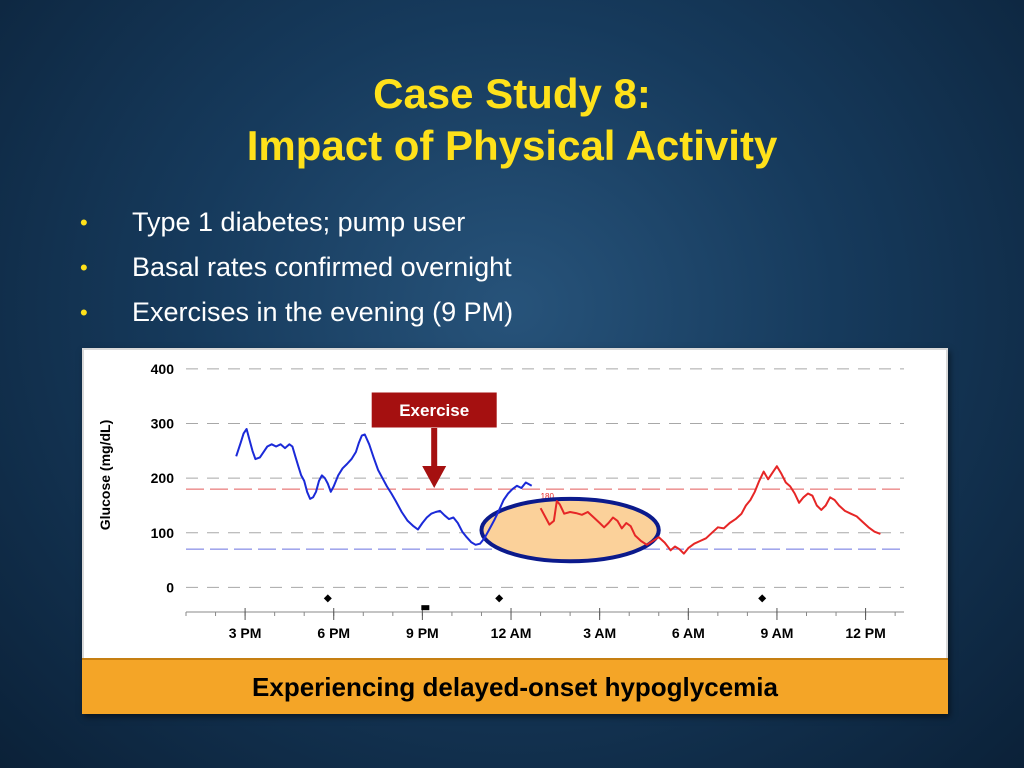 The width and height of the screenshot is (1024, 768). What do you see at coordinates (776, 633) in the screenshot?
I see `x-tick-label: 9 AM` at bounding box center [776, 633].